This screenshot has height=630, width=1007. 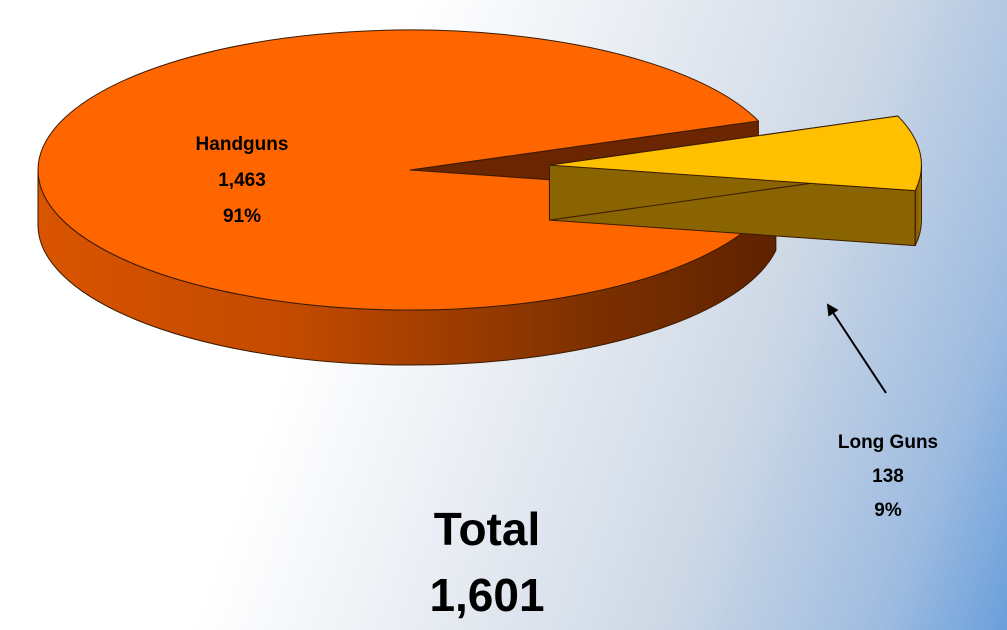 What do you see at coordinates (486, 595) in the screenshot?
I see `total-value: 1,601` at bounding box center [486, 595].